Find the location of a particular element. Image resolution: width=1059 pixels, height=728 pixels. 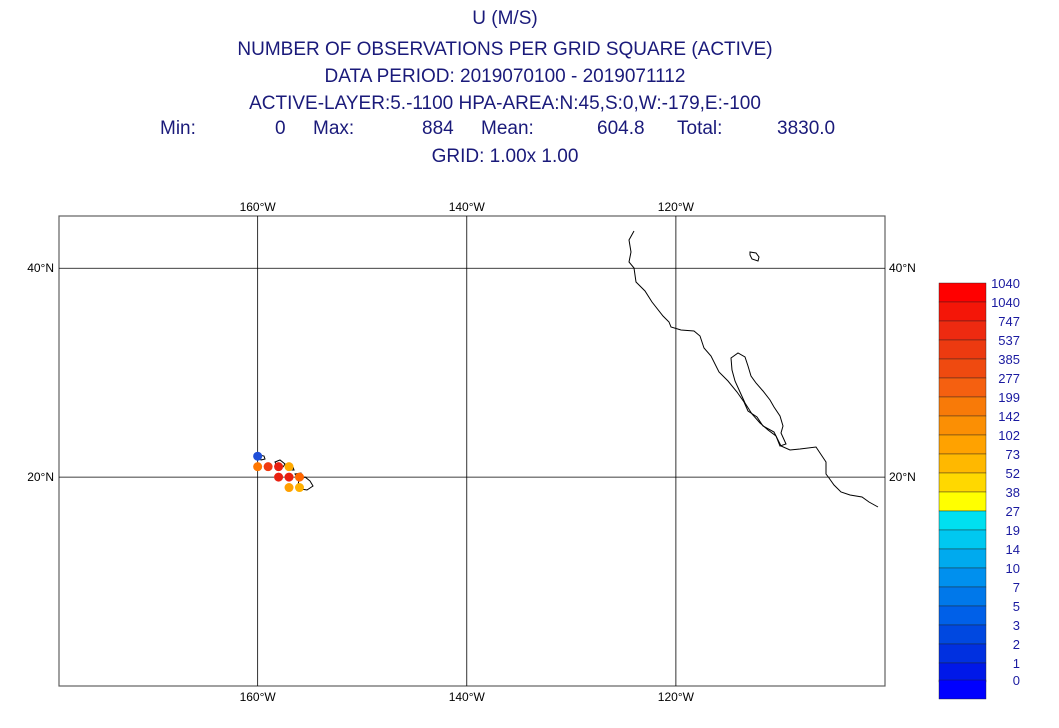

lon-label-top: 120°W is located at coordinates (676, 207).